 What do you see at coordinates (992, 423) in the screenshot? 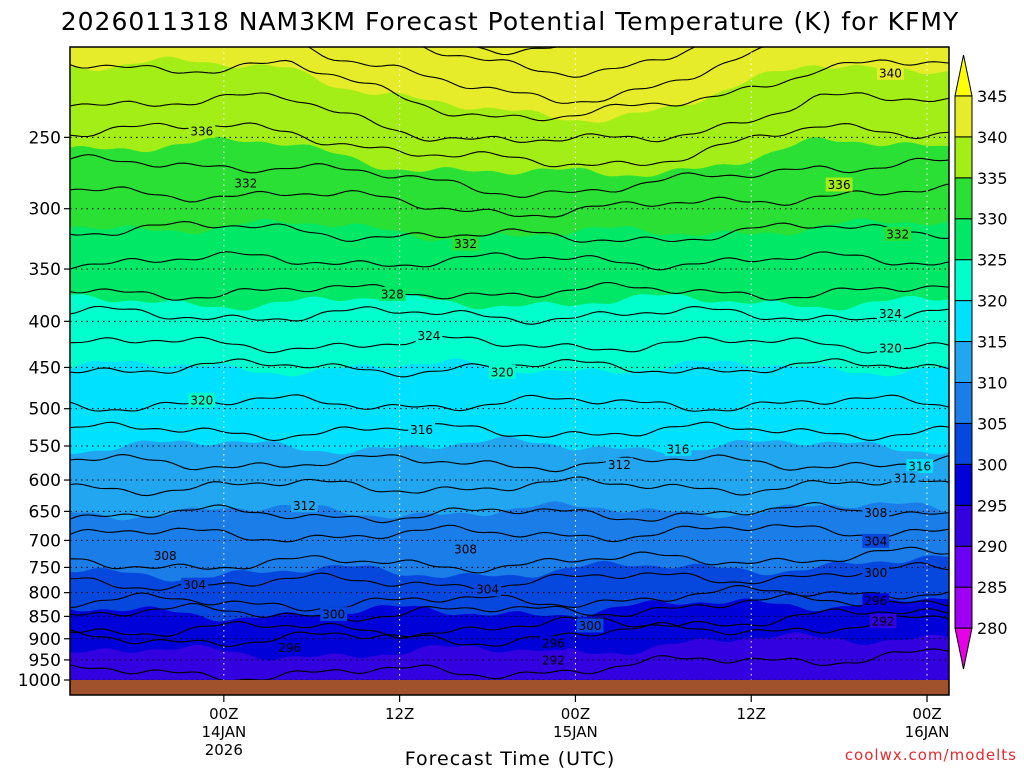
I see `colorbar-label: 305` at bounding box center [992, 423].